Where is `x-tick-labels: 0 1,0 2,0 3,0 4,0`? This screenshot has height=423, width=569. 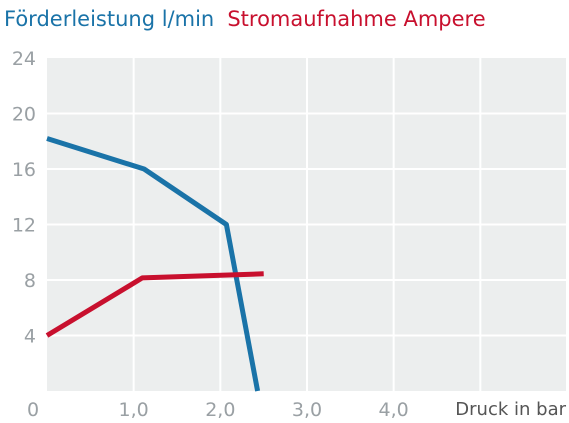 x-tick-labels: 0 1,0 2,0 3,0 4,0 is located at coordinates (218, 410).